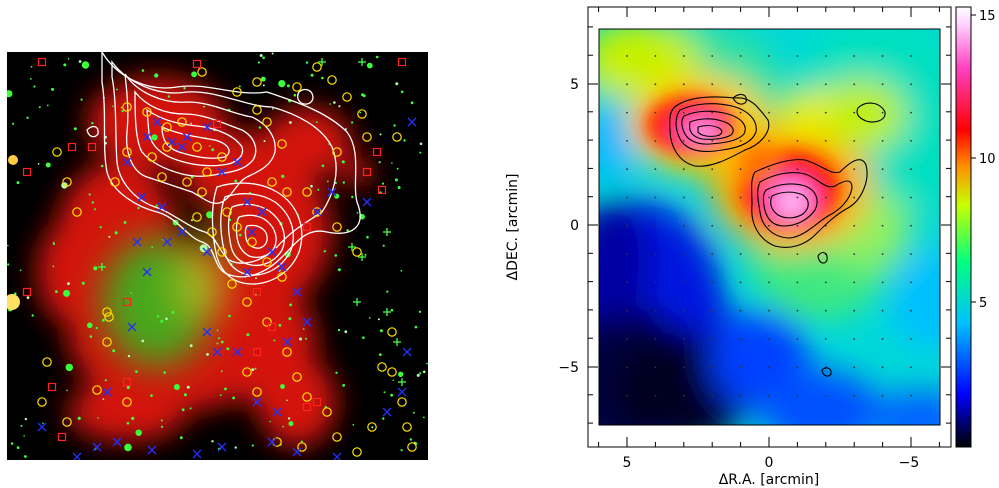  I want to click on colorbar, so click(963, 227).